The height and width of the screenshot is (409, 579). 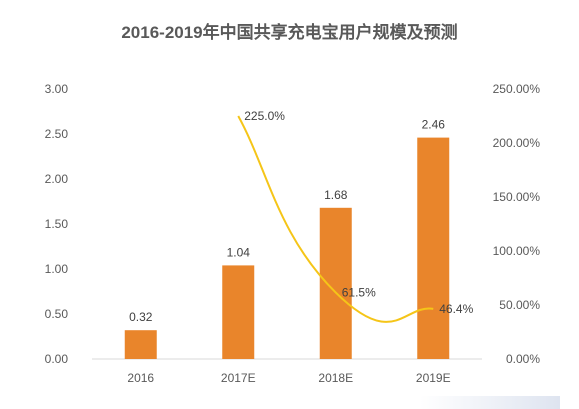 What do you see at coordinates (57, 224) in the screenshot?
I see `y-left-tick-label: 1.50` at bounding box center [57, 224].